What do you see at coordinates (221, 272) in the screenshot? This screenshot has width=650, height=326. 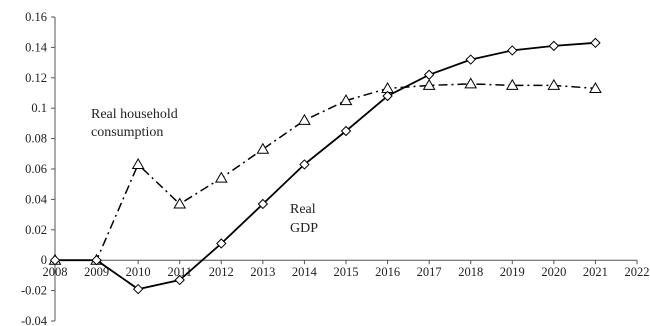 I see `x-tick-label: 2012` at bounding box center [221, 272].